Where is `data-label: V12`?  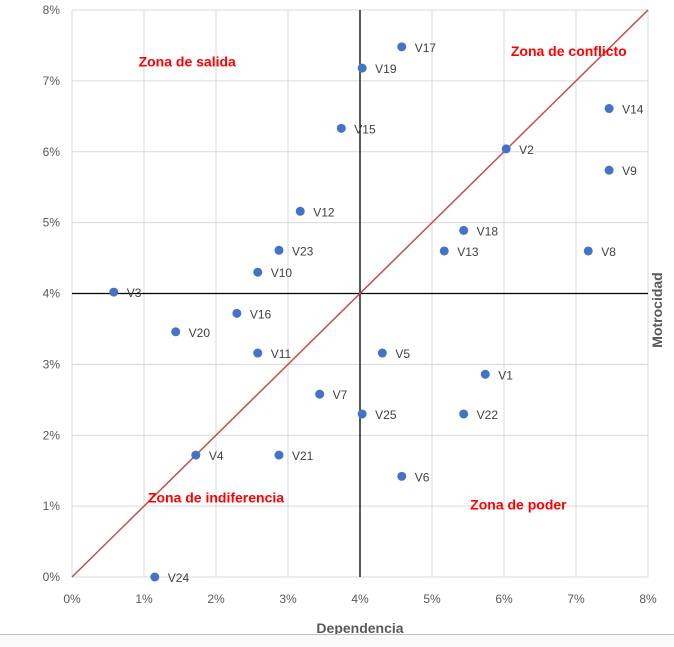 data-label: V12 is located at coordinates (324, 212).